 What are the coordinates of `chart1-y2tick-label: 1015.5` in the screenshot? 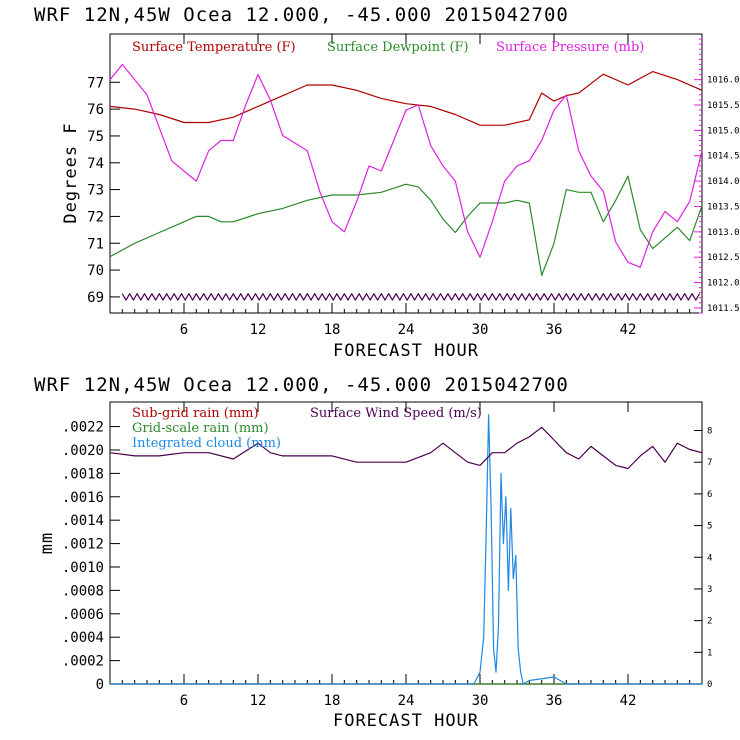 It's located at (723, 106).